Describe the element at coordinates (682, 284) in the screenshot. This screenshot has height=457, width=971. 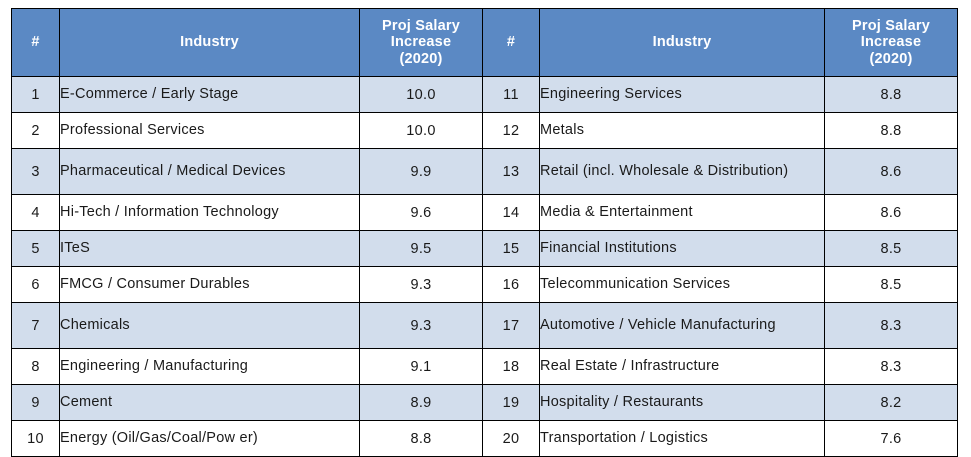
I see `industry-cell: Telecommunication Services` at that location.